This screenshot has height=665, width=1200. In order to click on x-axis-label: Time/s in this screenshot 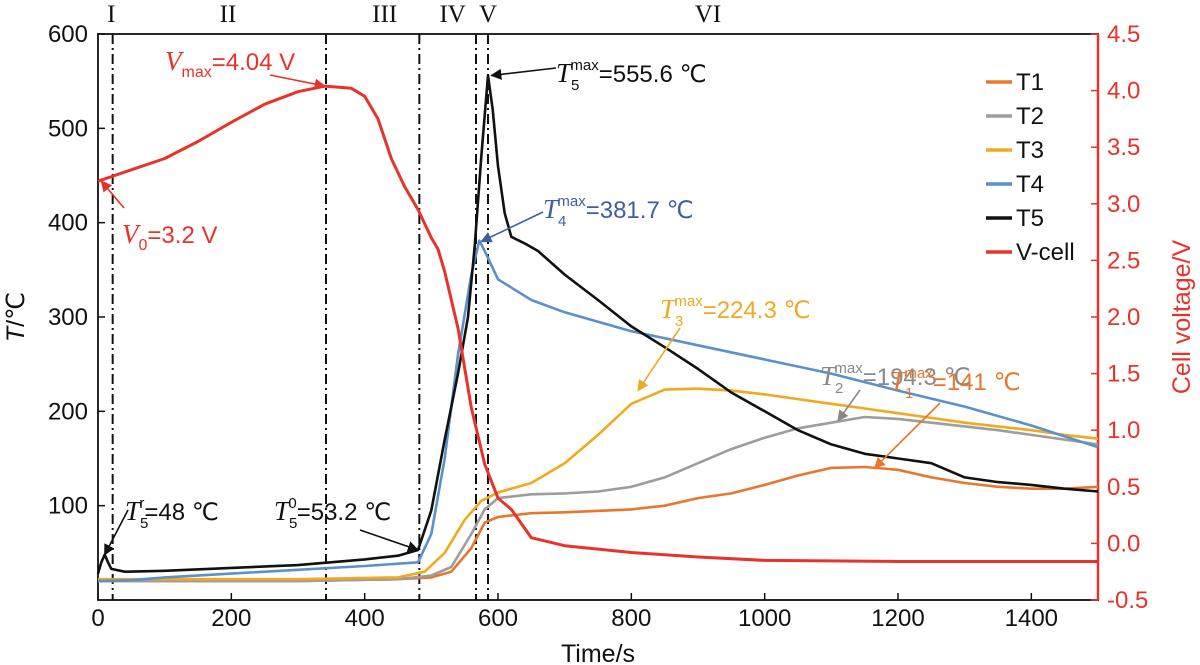, I will do `click(598, 652)`.